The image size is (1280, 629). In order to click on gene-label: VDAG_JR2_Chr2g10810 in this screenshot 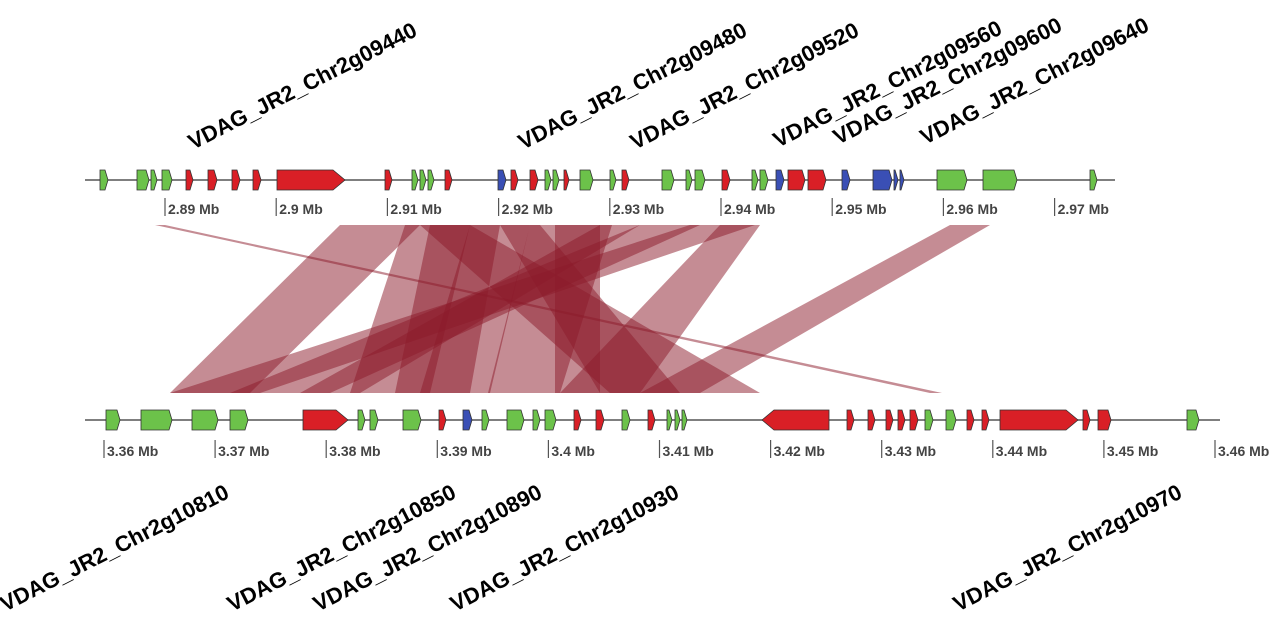, I will do `click(116, 547)`.